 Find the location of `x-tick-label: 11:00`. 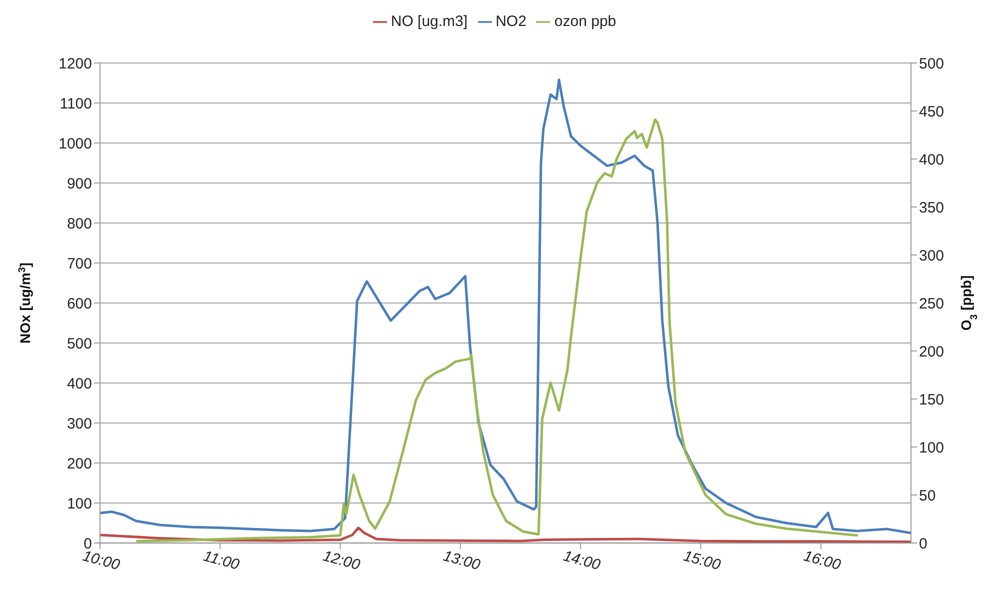

x-tick-label: 11:00 is located at coordinates (222, 561).